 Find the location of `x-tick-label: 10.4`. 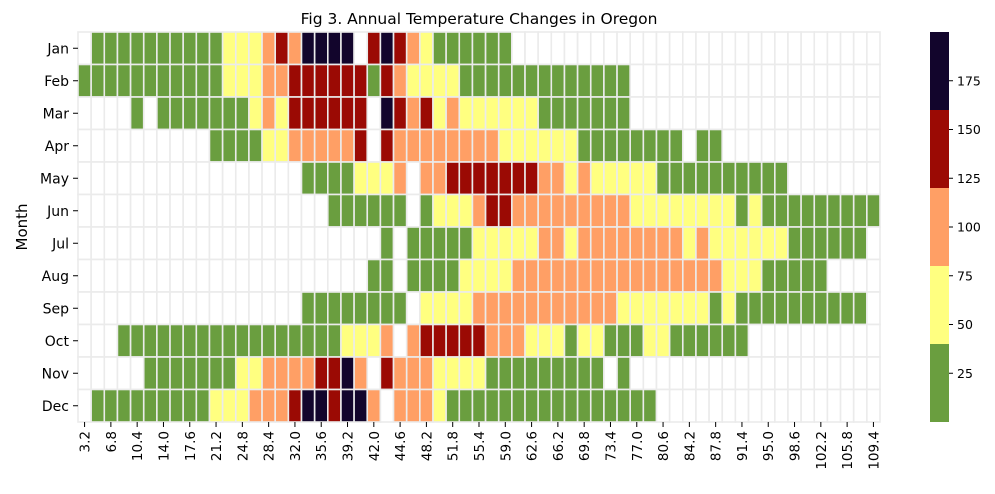

x-tick-label: 10.4 is located at coordinates (138, 446).